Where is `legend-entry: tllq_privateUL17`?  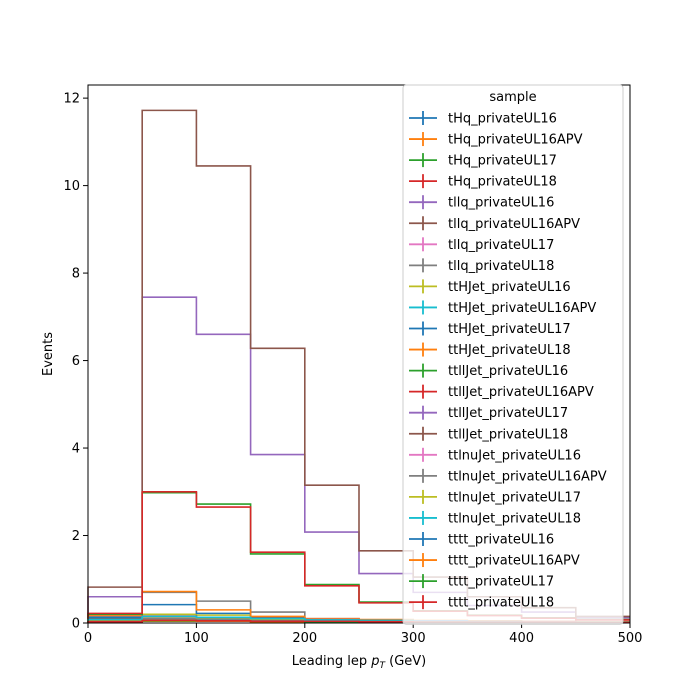
legend-entry: tllq_privateUL17 is located at coordinates (481, 245).